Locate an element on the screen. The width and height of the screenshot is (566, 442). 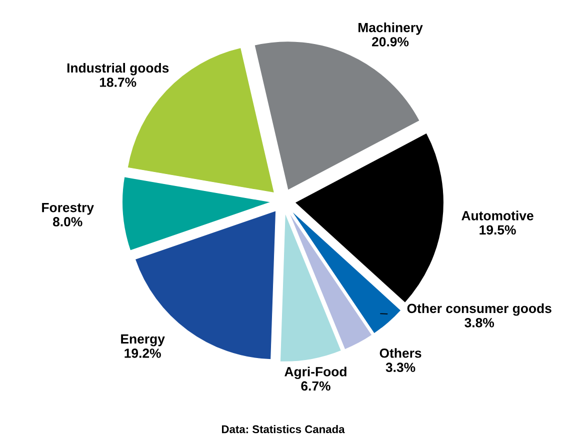
data-label: 6.7% is located at coordinates (315, 386).